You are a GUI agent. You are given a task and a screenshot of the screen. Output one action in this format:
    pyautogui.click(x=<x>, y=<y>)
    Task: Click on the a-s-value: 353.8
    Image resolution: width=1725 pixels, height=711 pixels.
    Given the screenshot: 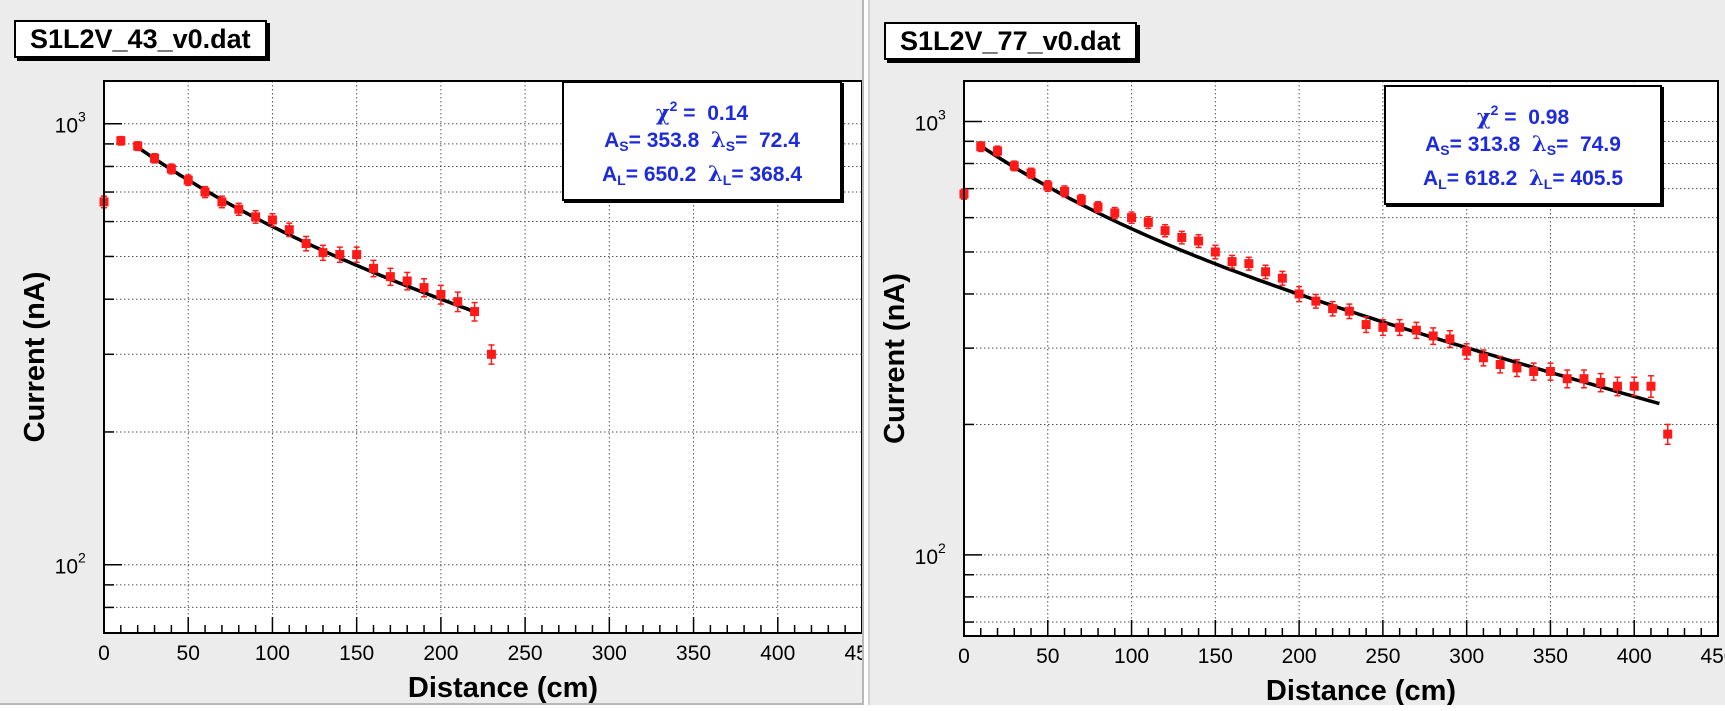 What is the action you would take?
    pyautogui.click(x=673, y=140)
    